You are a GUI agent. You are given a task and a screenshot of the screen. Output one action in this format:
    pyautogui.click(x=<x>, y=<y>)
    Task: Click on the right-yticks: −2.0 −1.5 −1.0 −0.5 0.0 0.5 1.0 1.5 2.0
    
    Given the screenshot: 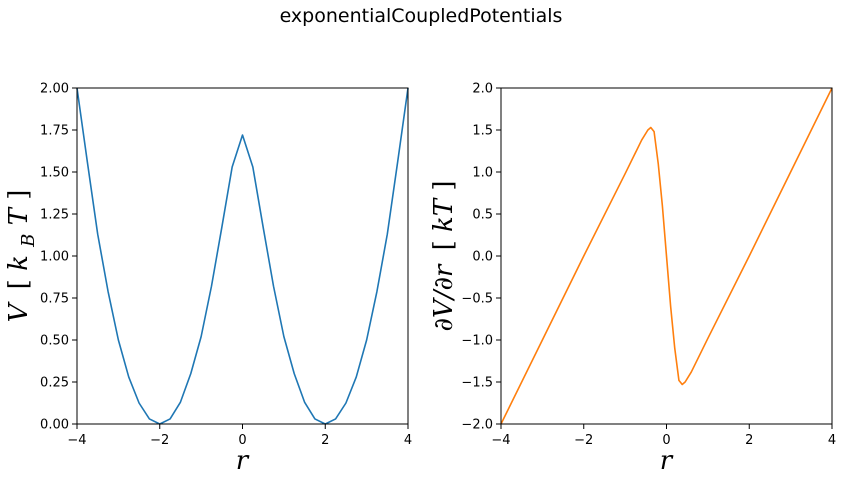 What is the action you would take?
    pyautogui.click(x=481, y=257)
    